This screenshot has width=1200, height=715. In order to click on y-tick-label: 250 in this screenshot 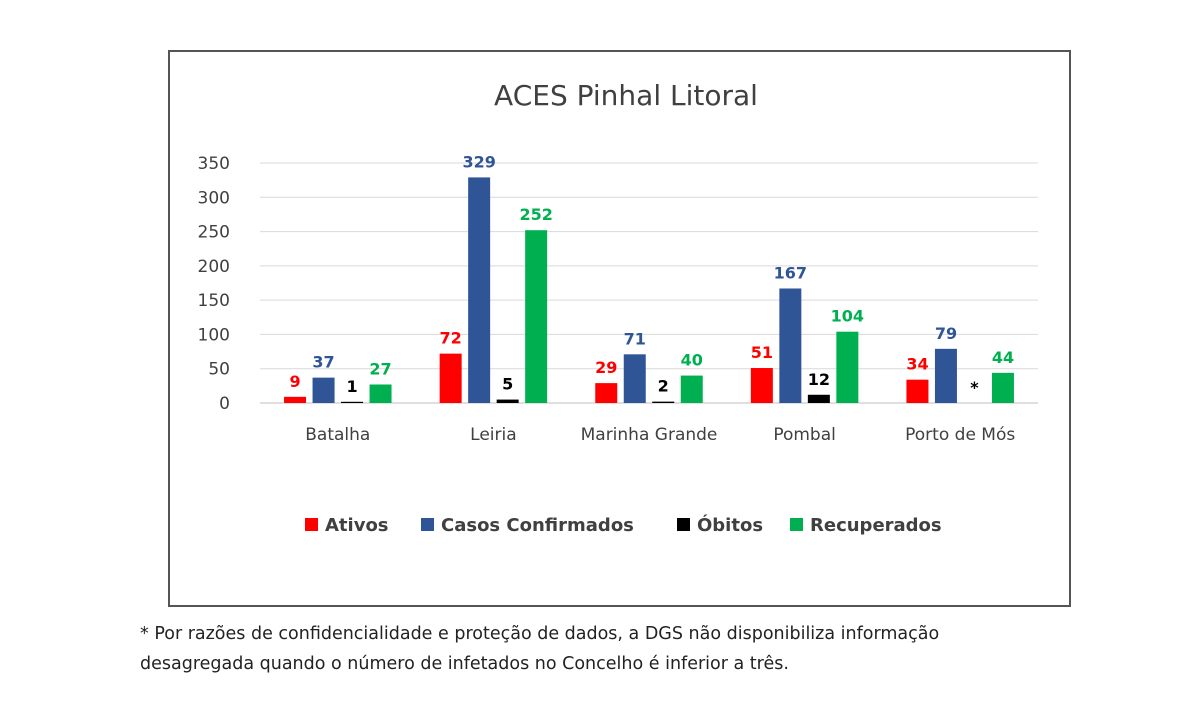, I will do `click(214, 233)`.